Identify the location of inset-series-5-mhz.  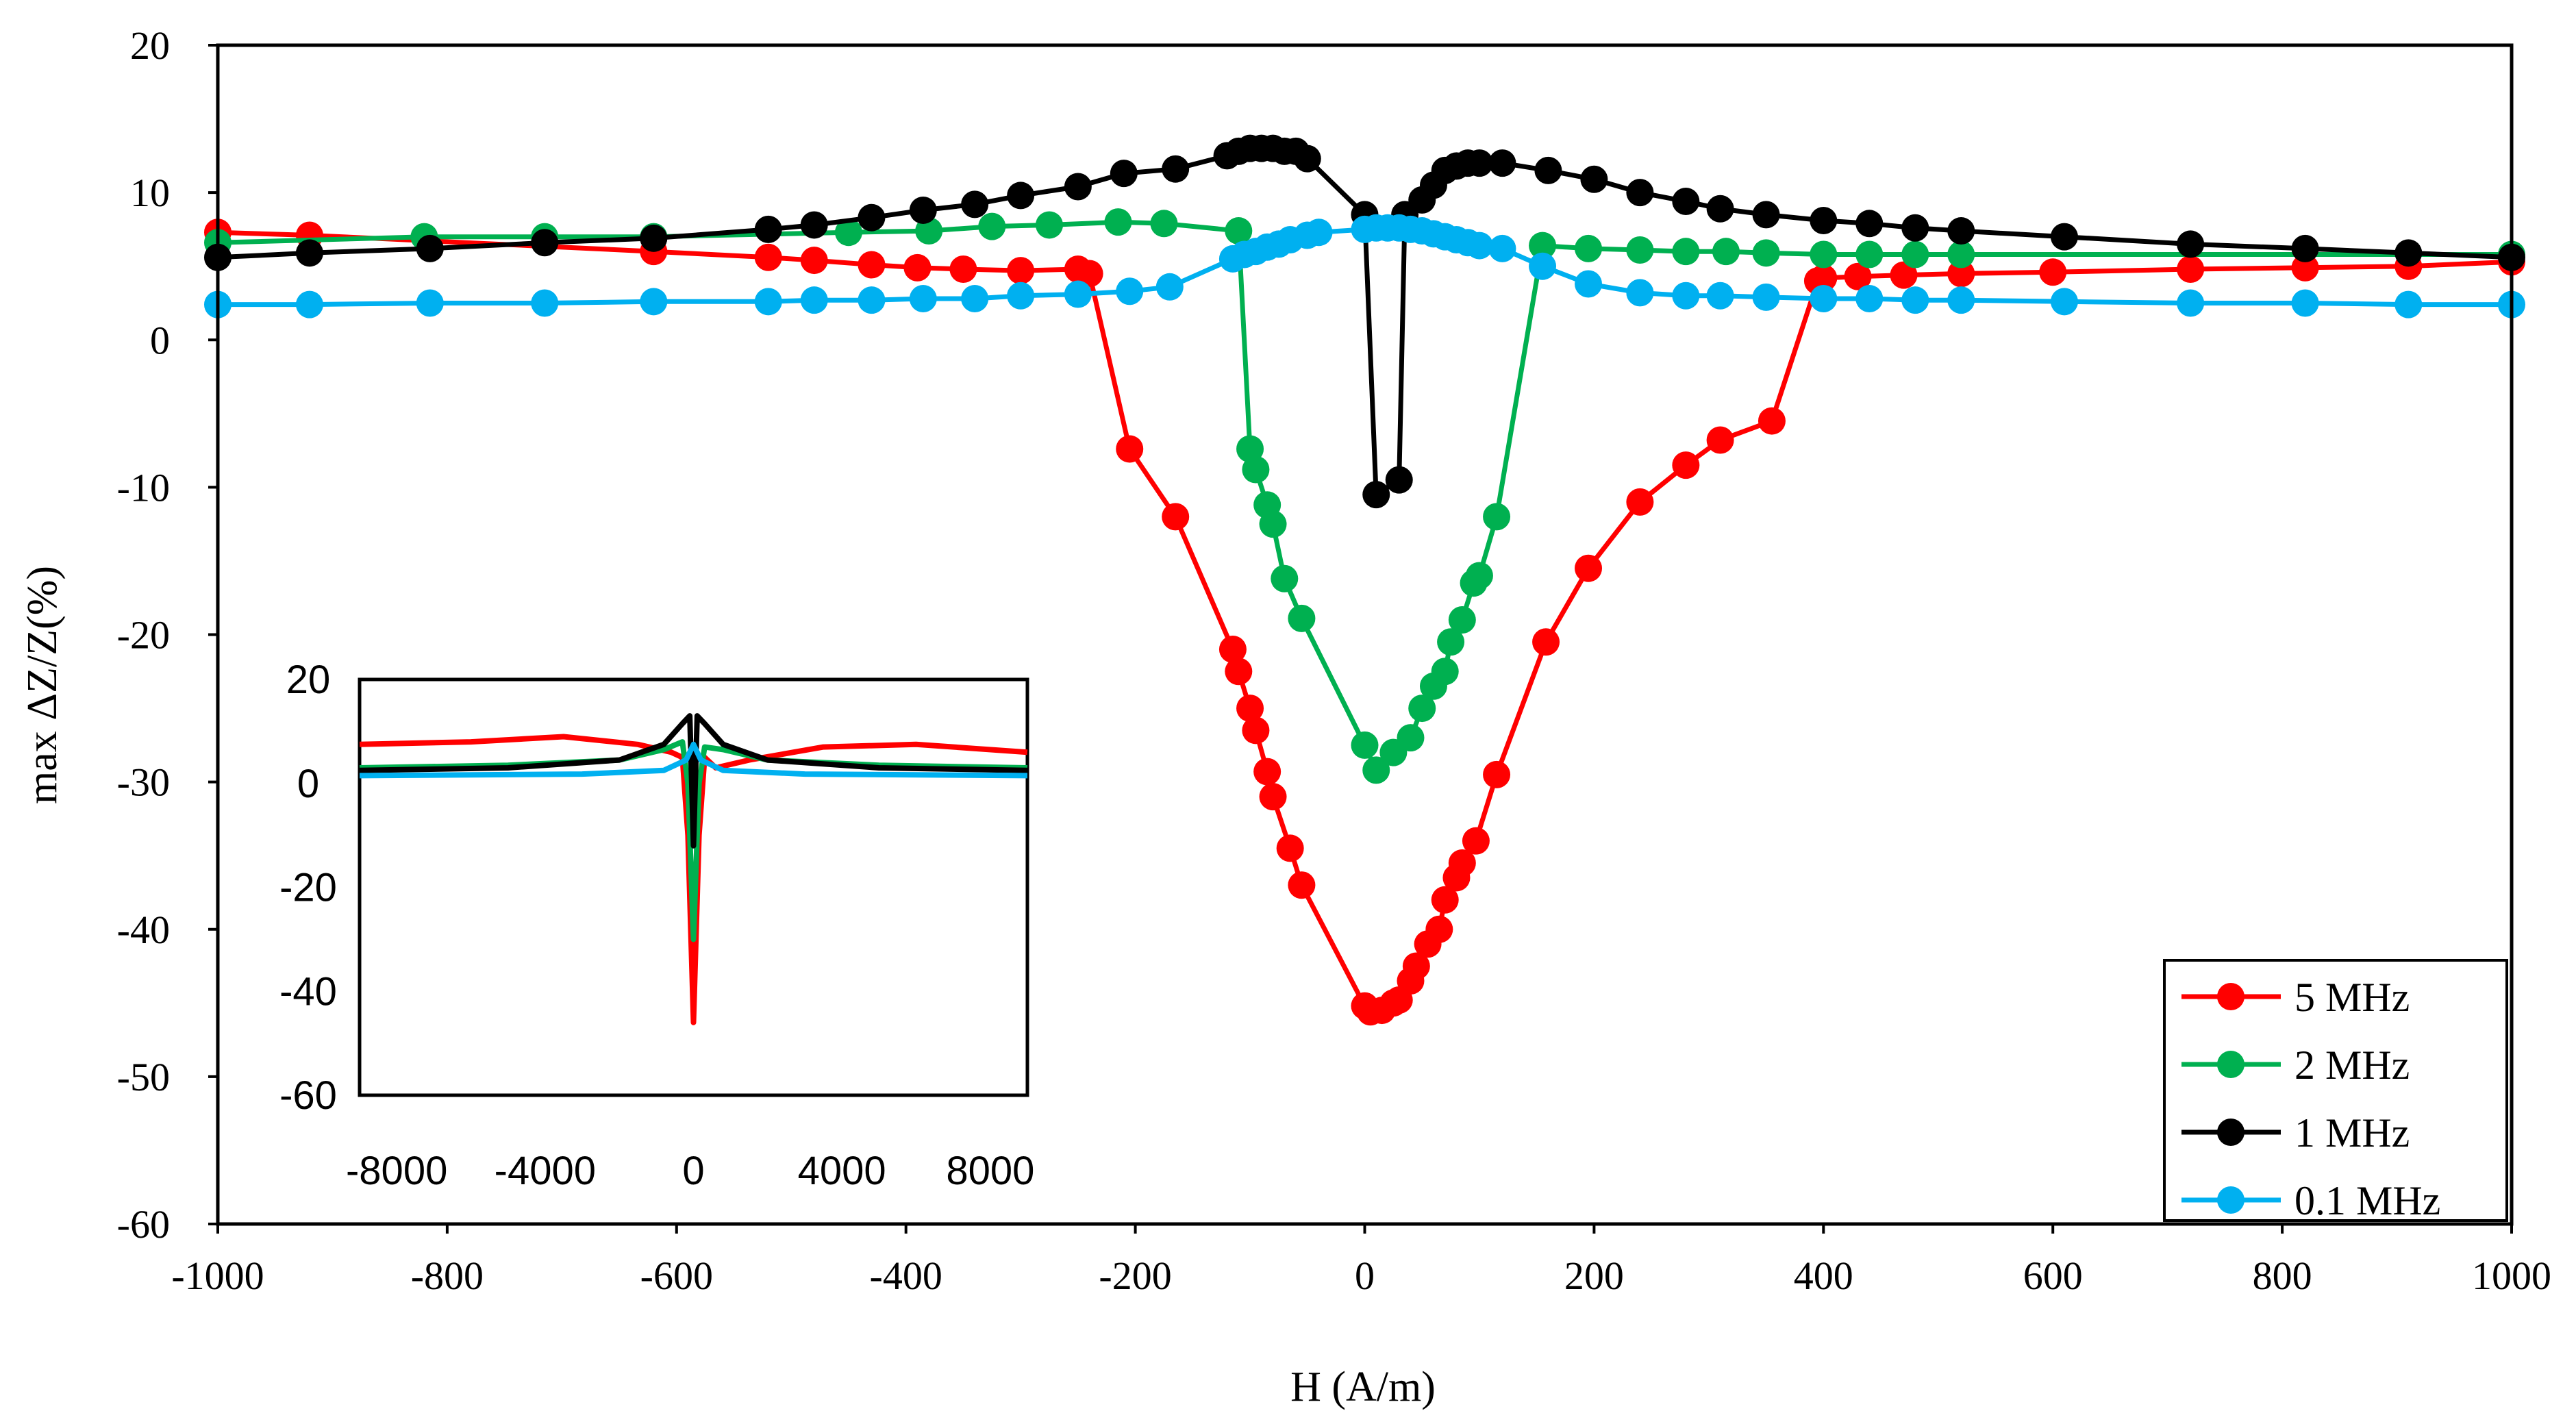
(693, 879).